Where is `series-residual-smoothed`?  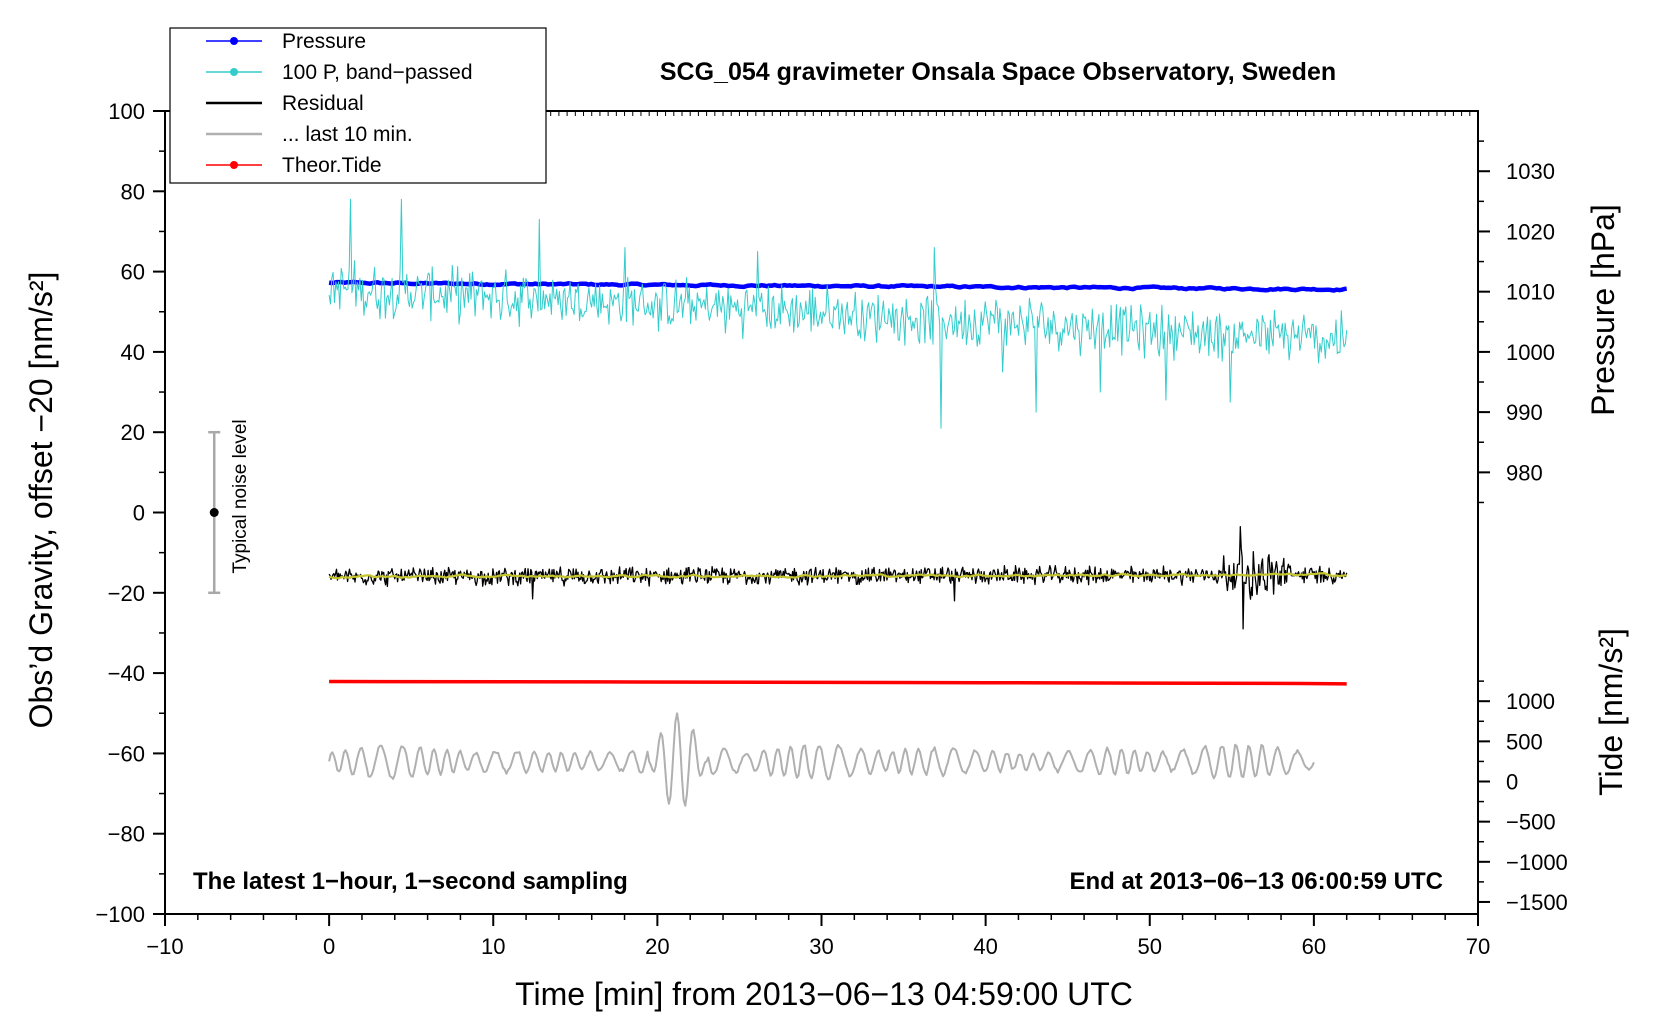 series-residual-smoothed is located at coordinates (837, 576).